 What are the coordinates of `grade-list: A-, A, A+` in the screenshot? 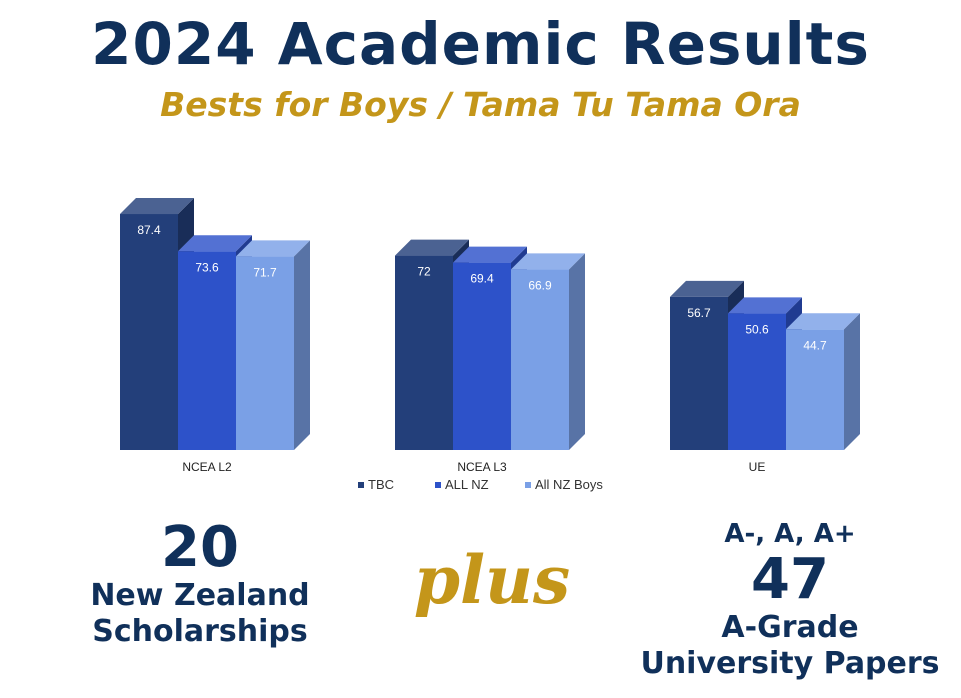 It's located at (790, 534).